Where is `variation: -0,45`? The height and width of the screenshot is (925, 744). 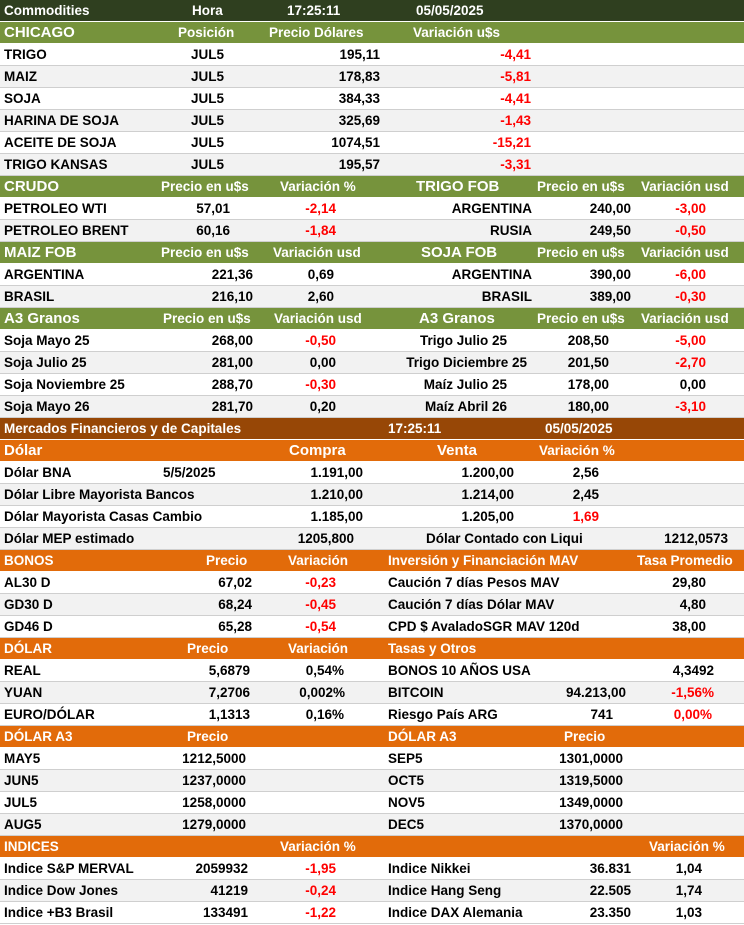 variation: -0,45 is located at coordinates (320, 604).